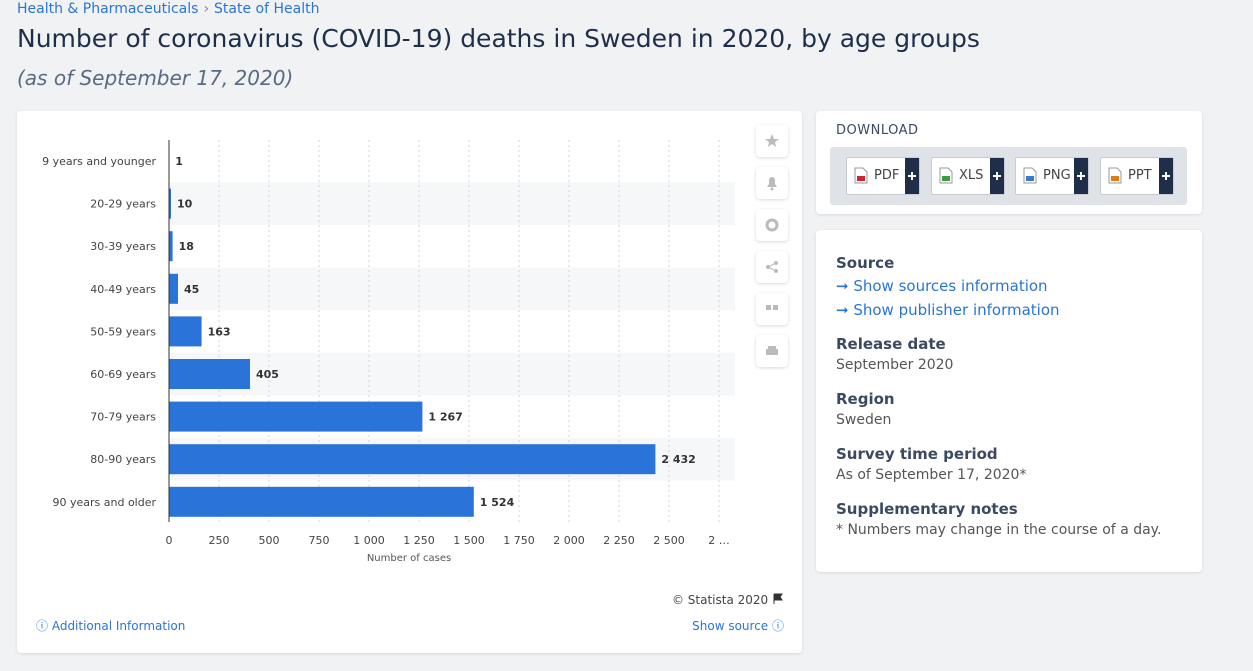  What do you see at coordinates (772, 225) in the screenshot?
I see `settings-button` at bounding box center [772, 225].